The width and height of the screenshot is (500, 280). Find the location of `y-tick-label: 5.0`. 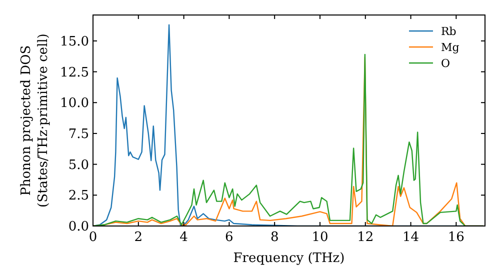

y-tick-label: 5.0 is located at coordinates (78, 165).